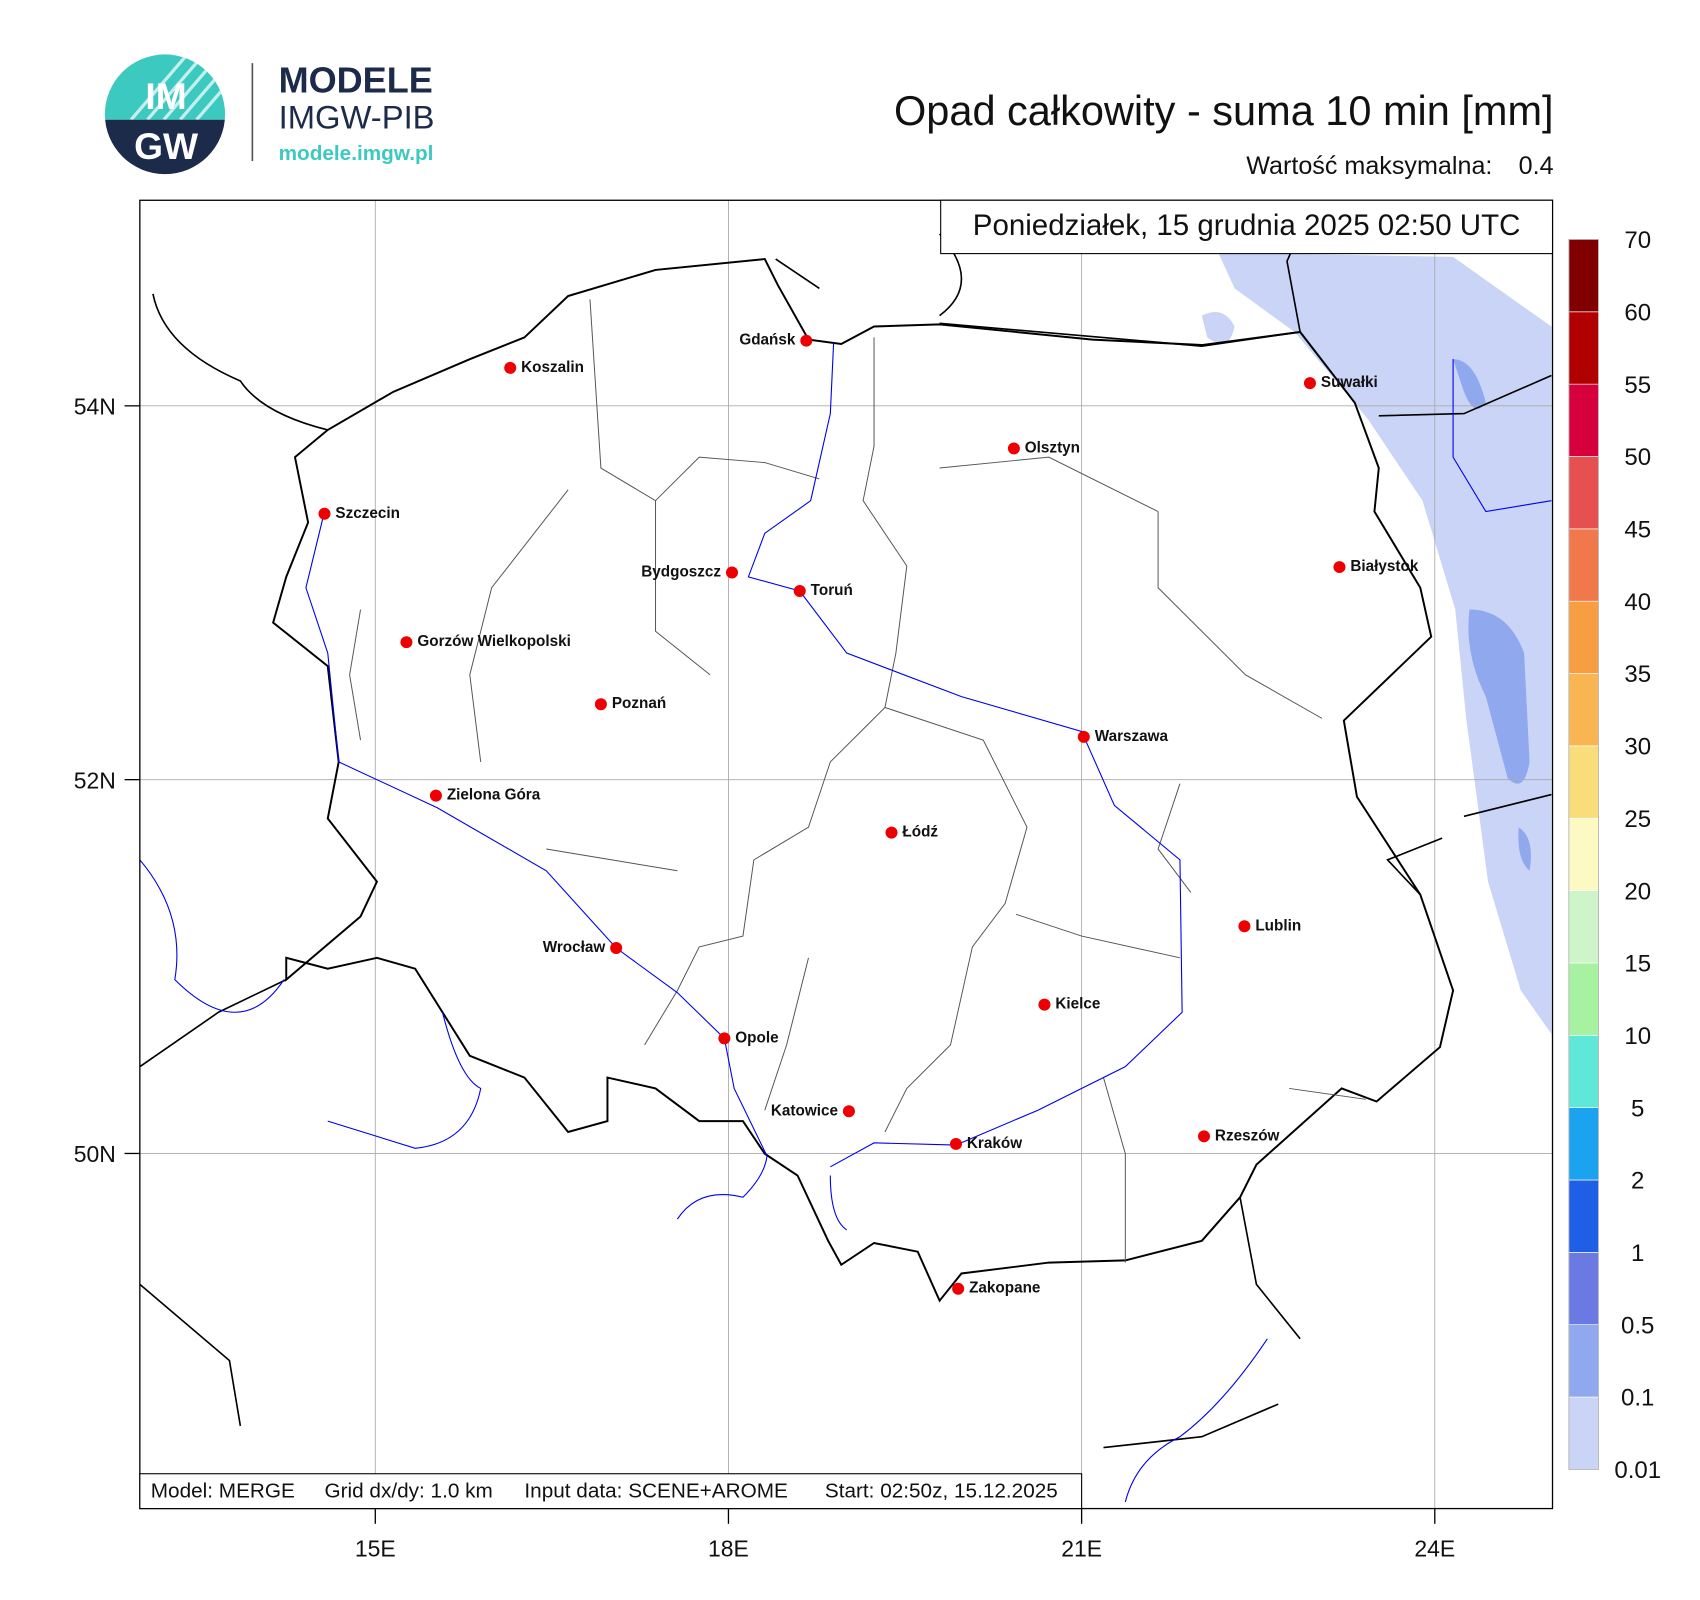  What do you see at coordinates (1637, 891) in the screenshot?
I see `colorbar-label: 20` at bounding box center [1637, 891].